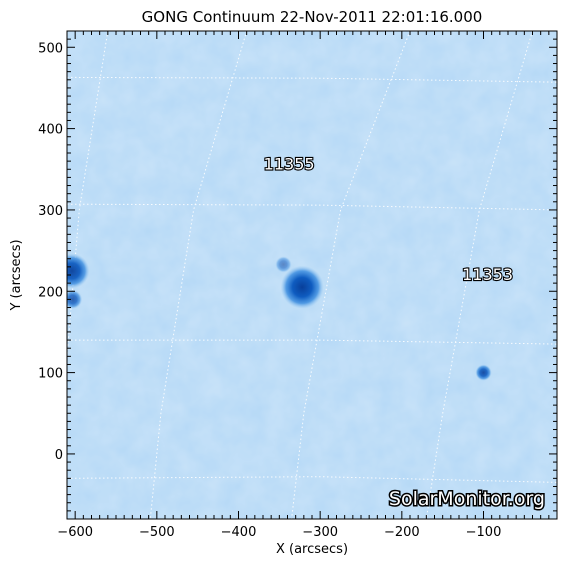  What do you see at coordinates (59, 455) in the screenshot?
I see `y-tick-label: 0` at bounding box center [59, 455].